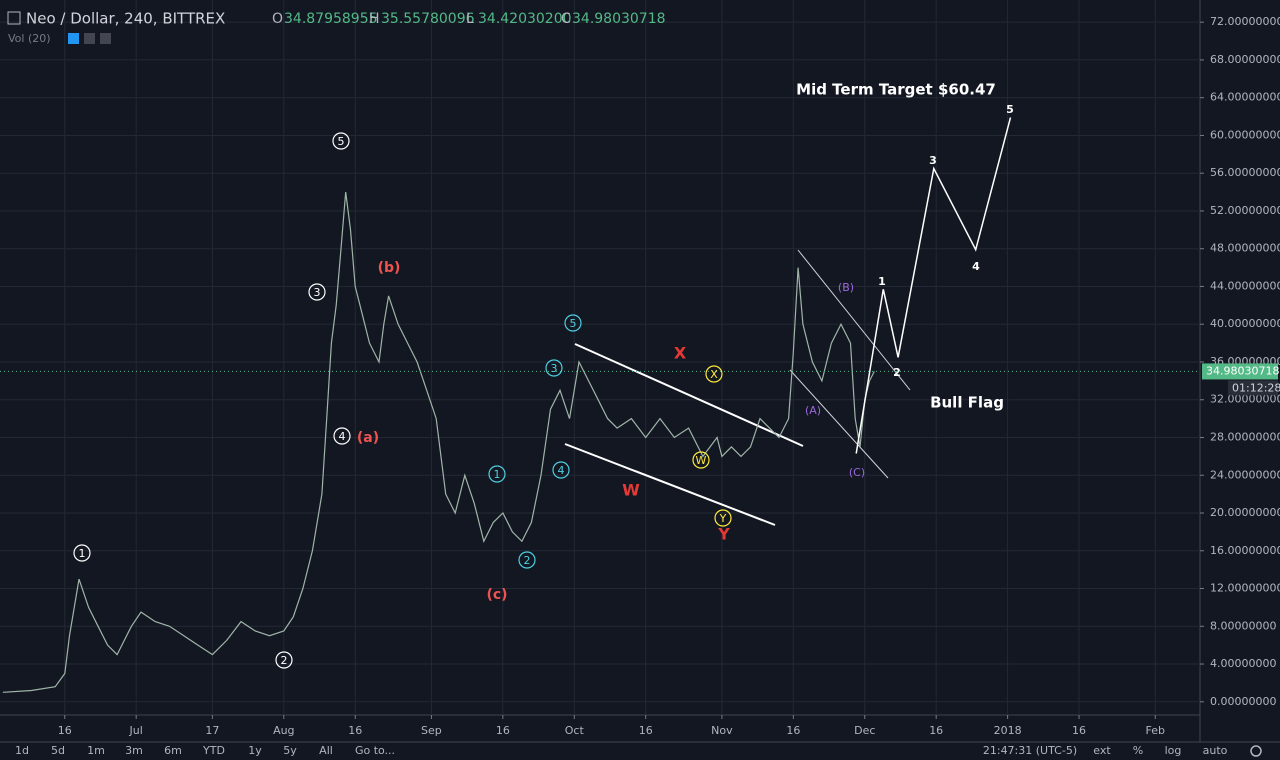 Image resolution: width=1280 pixels, height=760 pixels. What do you see at coordinates (173, 750) in the screenshot?
I see `range-button: 6m` at bounding box center [173, 750].